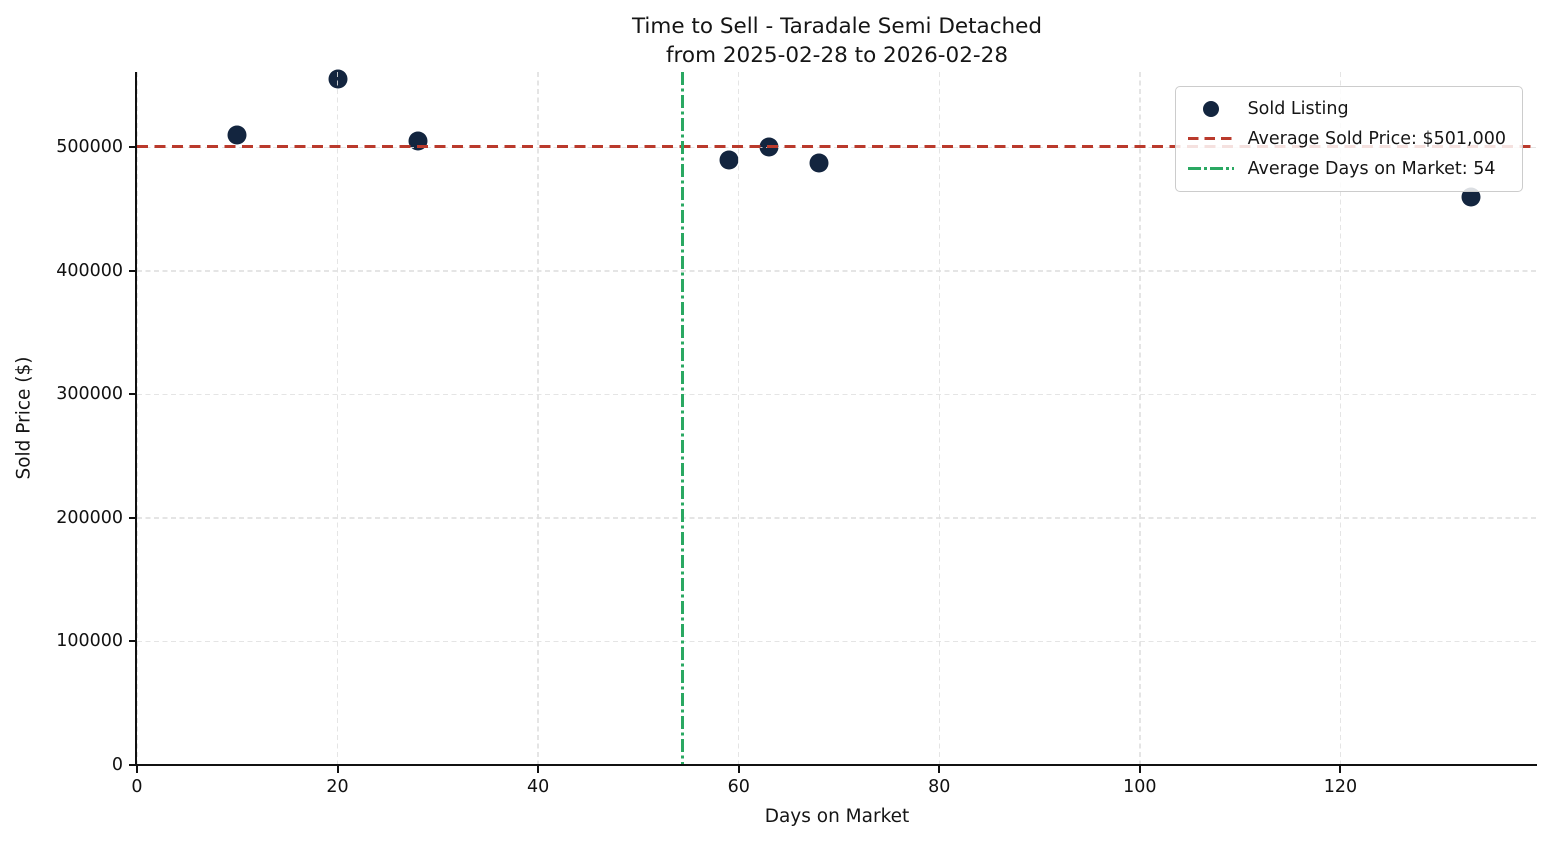  I want to click on dashdot-line-icon, so click(1210, 168).